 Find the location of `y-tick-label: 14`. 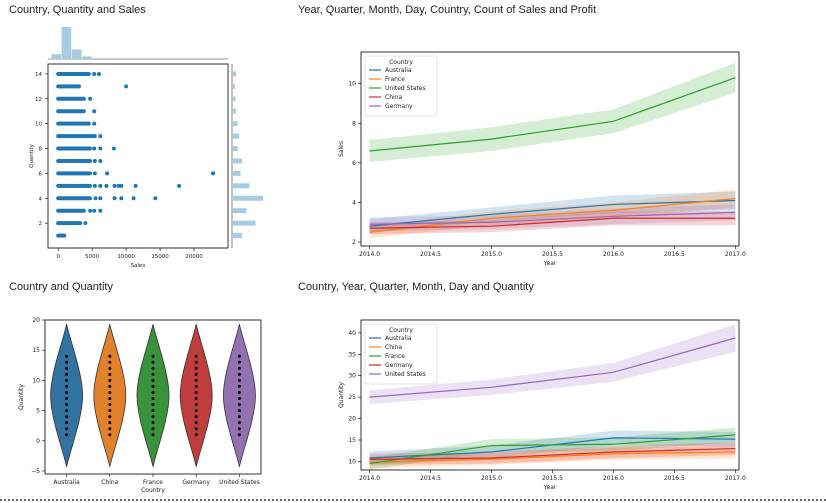

y-tick-label: 14 is located at coordinates (38, 75).